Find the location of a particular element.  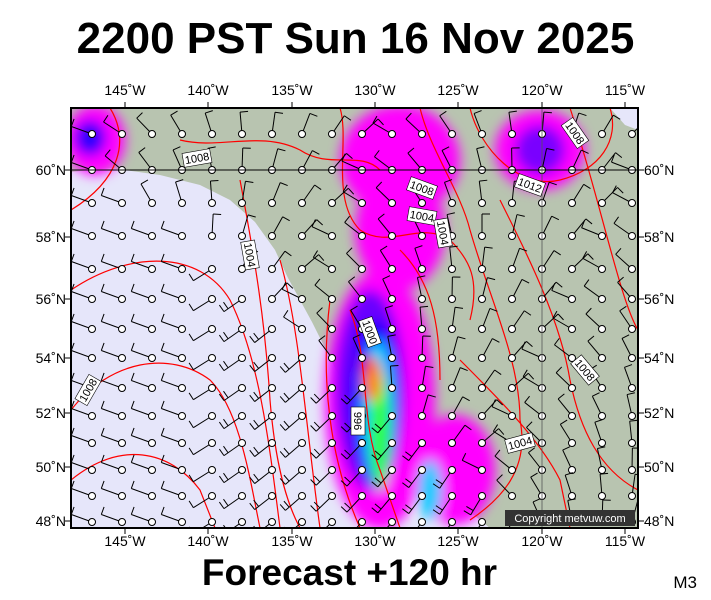

lon-tick-label: 140˚W is located at coordinates (208, 90).